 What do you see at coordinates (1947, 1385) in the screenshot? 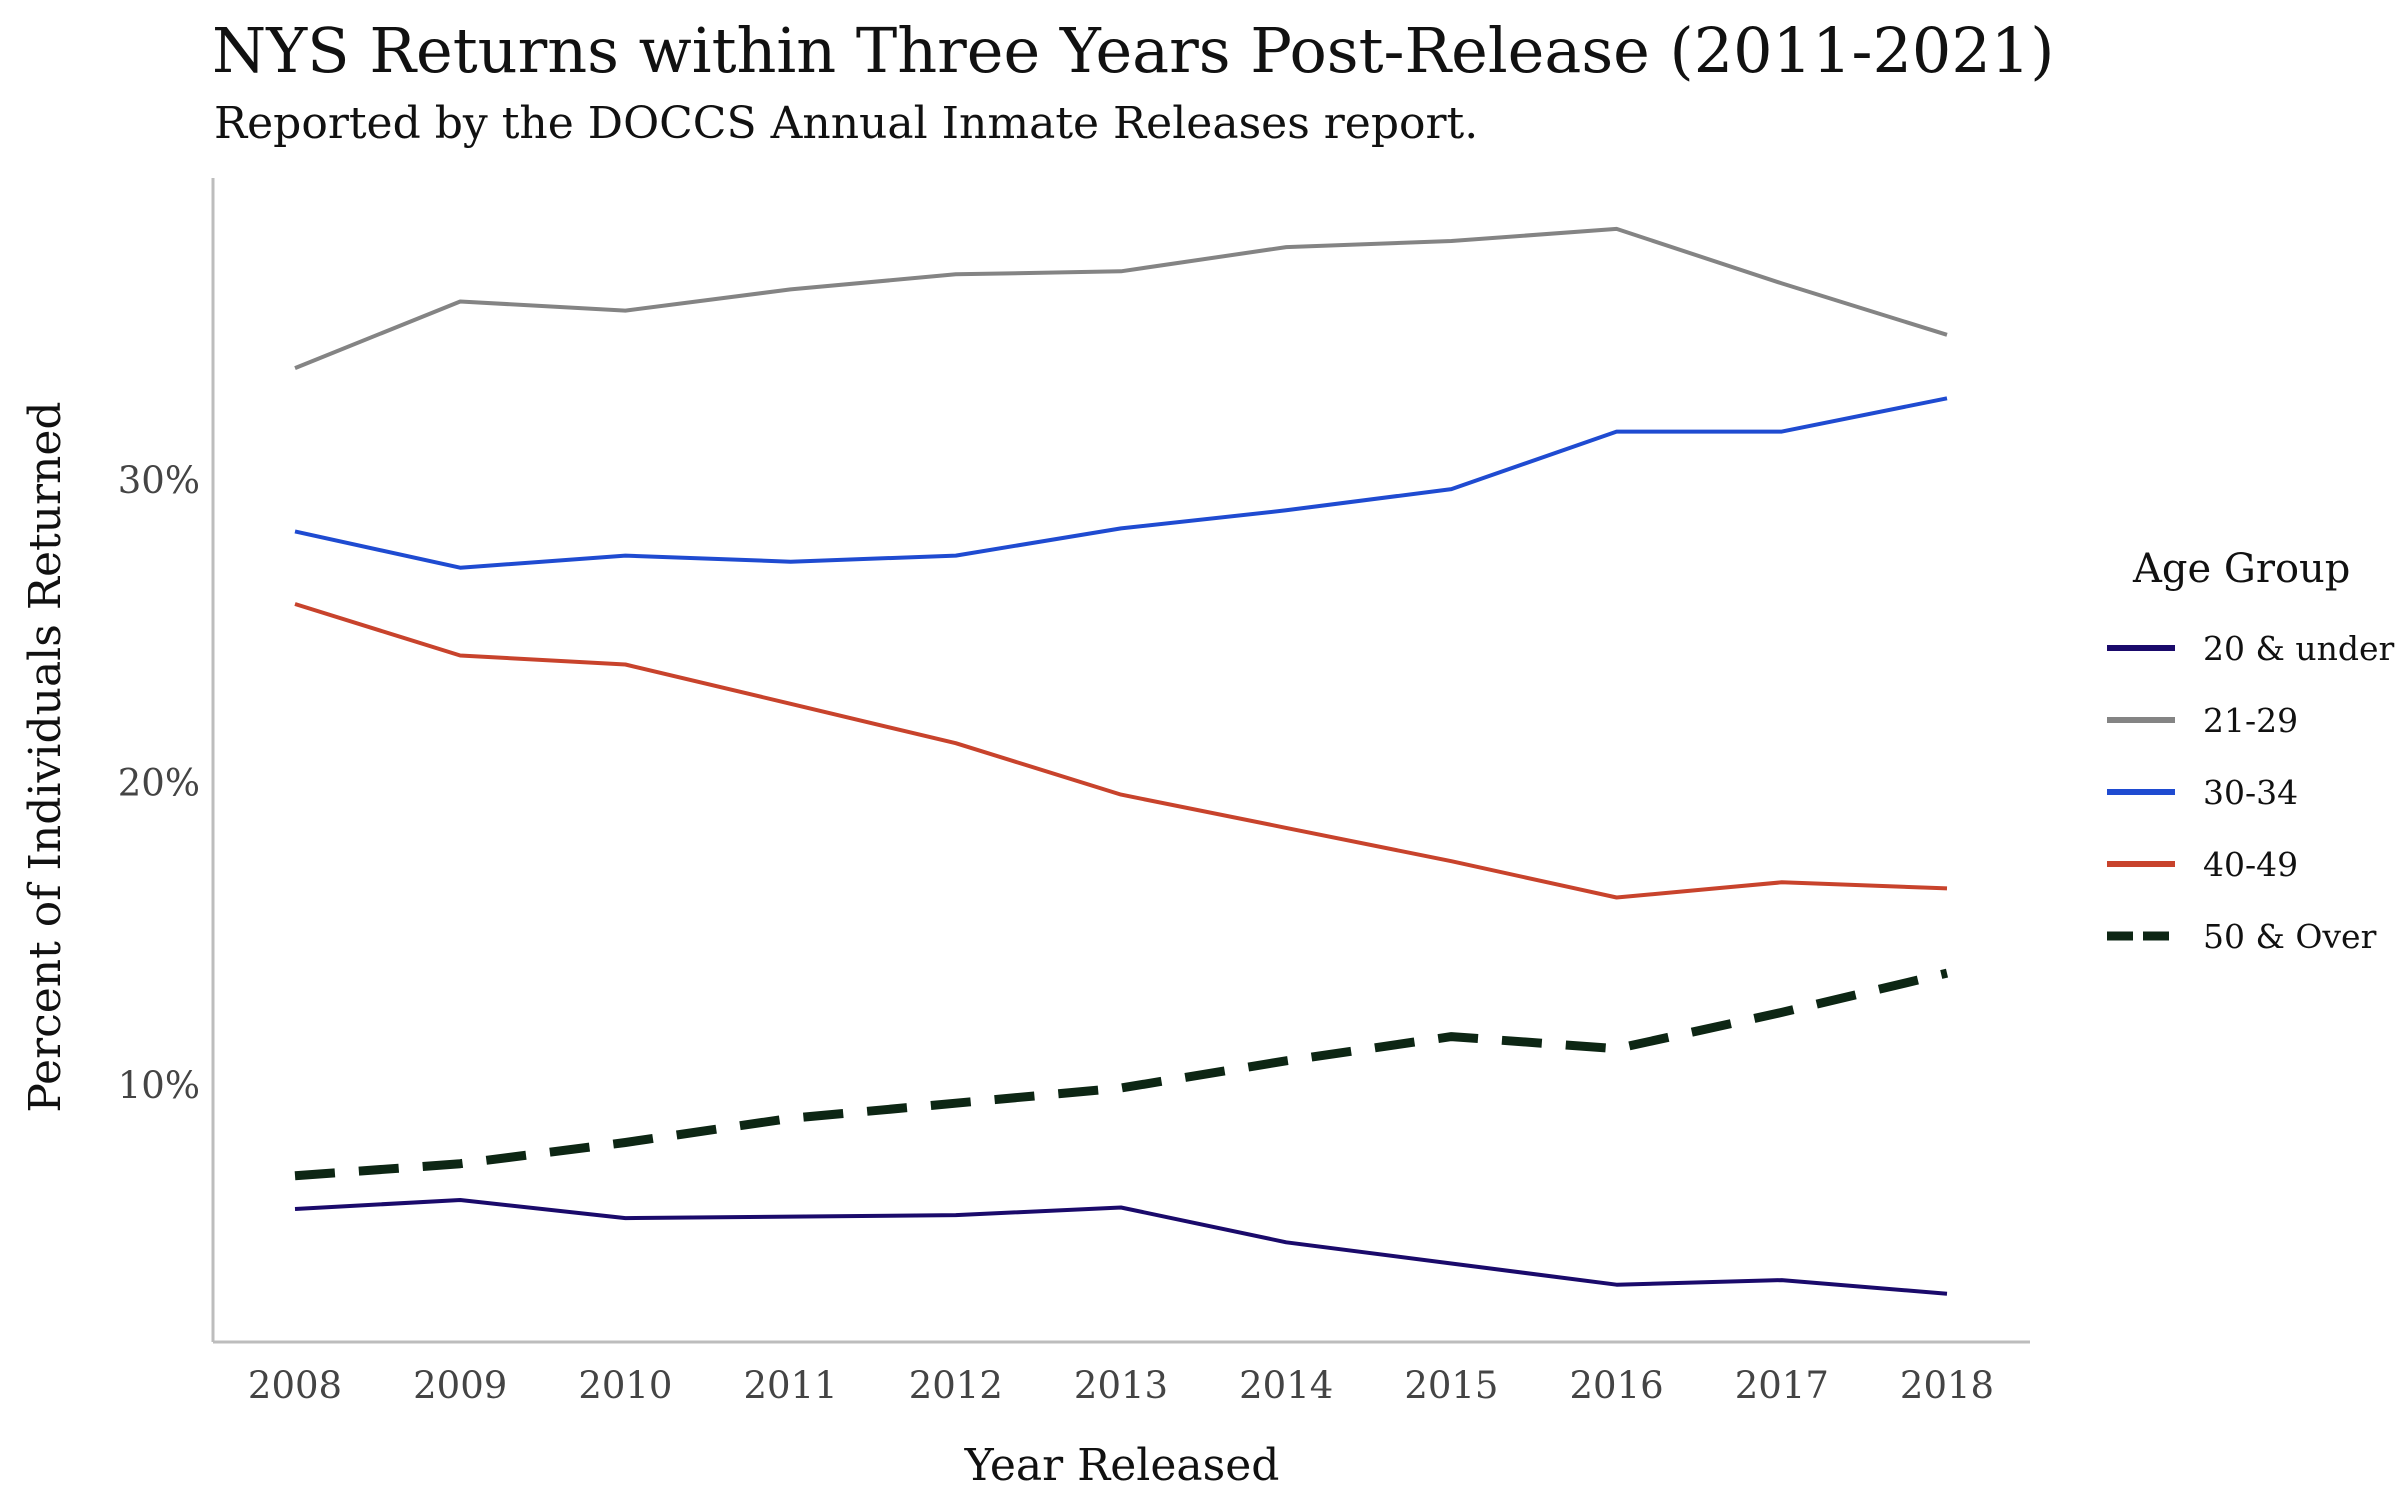
I see `x-tick-label: 2018` at bounding box center [1947, 1385].